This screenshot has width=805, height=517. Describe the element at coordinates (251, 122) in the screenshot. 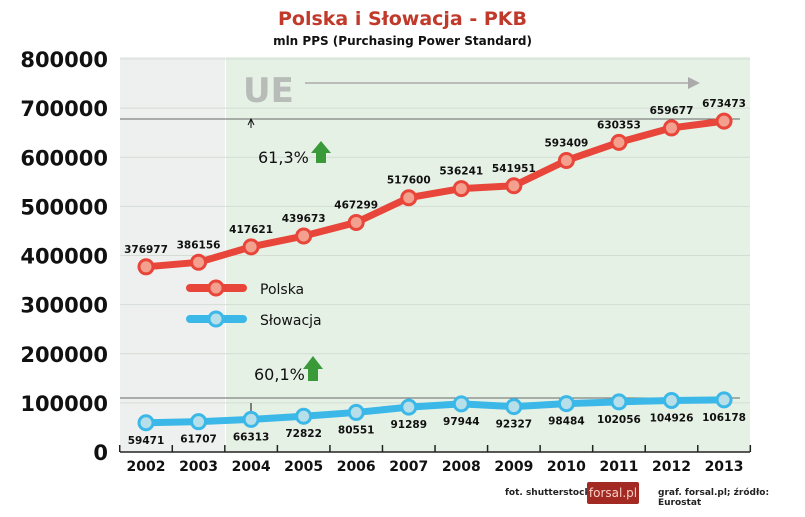

I see `polska-span-arrow` at that location.